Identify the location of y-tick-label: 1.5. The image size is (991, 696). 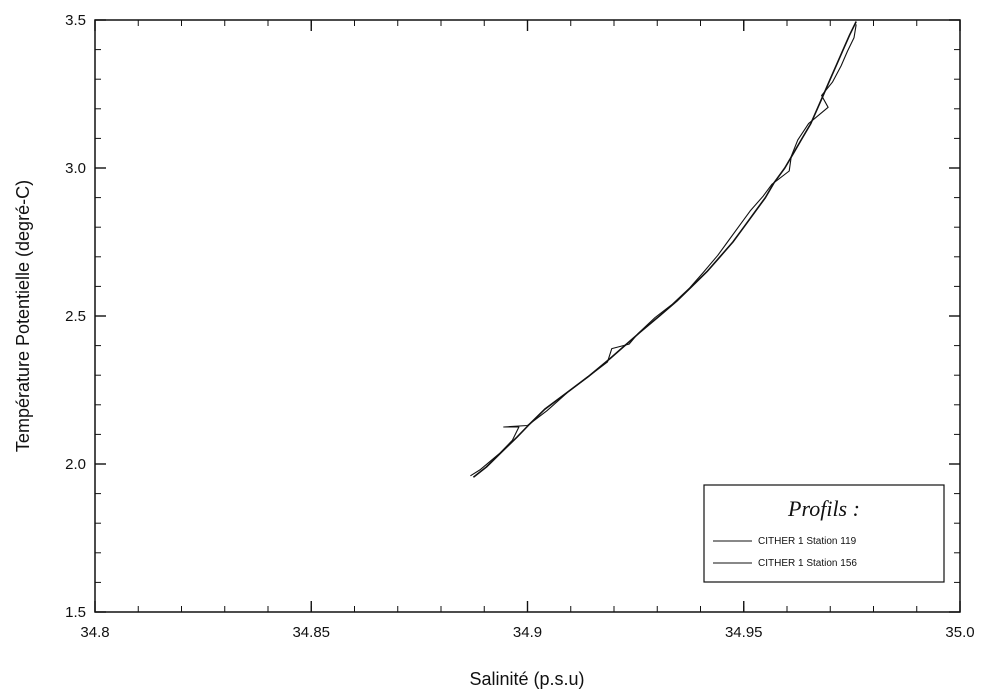
(75, 612).